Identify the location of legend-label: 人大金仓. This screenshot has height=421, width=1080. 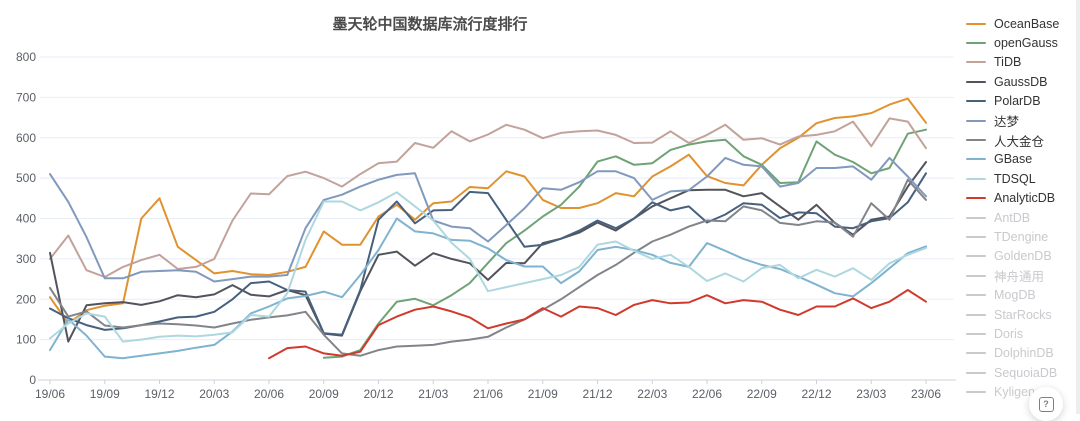
(1019, 141).